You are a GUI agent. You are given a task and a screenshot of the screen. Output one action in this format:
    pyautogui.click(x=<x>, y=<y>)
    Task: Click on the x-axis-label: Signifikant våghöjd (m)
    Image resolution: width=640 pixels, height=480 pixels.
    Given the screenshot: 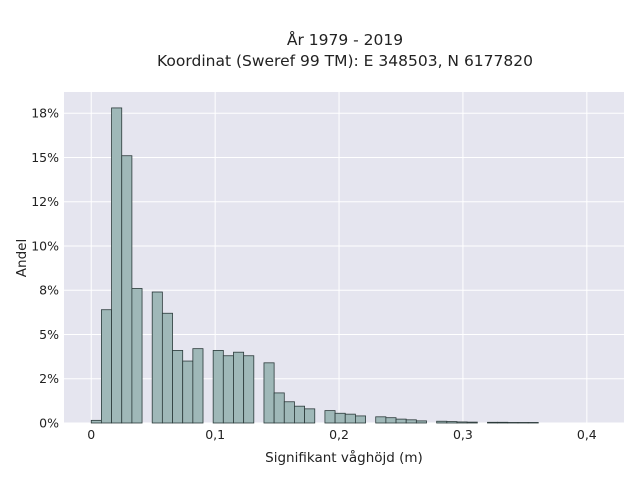 What is the action you would take?
    pyautogui.click(x=344, y=457)
    